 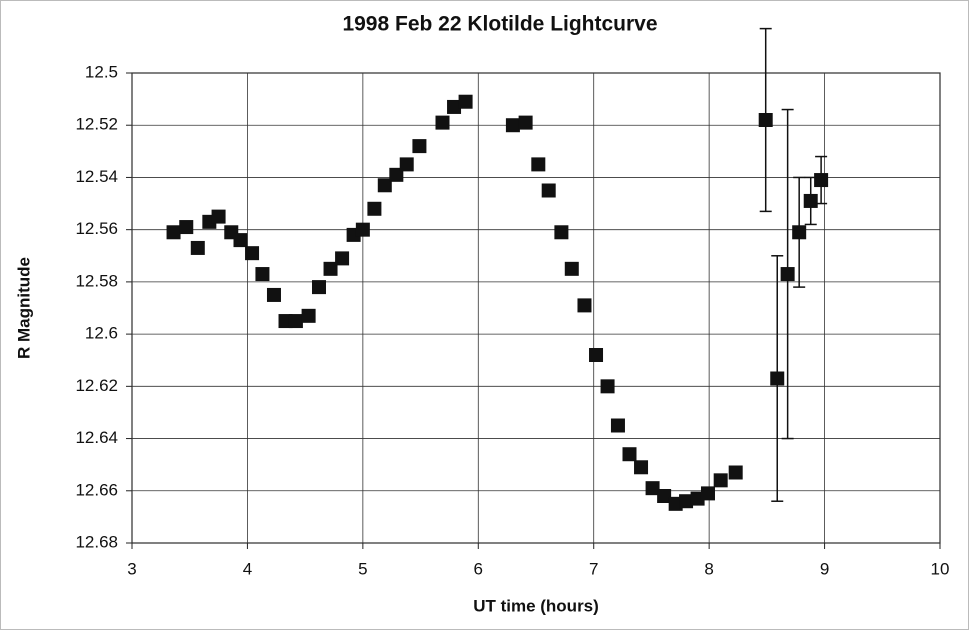 What do you see at coordinates (101, 71) in the screenshot?
I see `y-tick-label: 12.5` at bounding box center [101, 71].